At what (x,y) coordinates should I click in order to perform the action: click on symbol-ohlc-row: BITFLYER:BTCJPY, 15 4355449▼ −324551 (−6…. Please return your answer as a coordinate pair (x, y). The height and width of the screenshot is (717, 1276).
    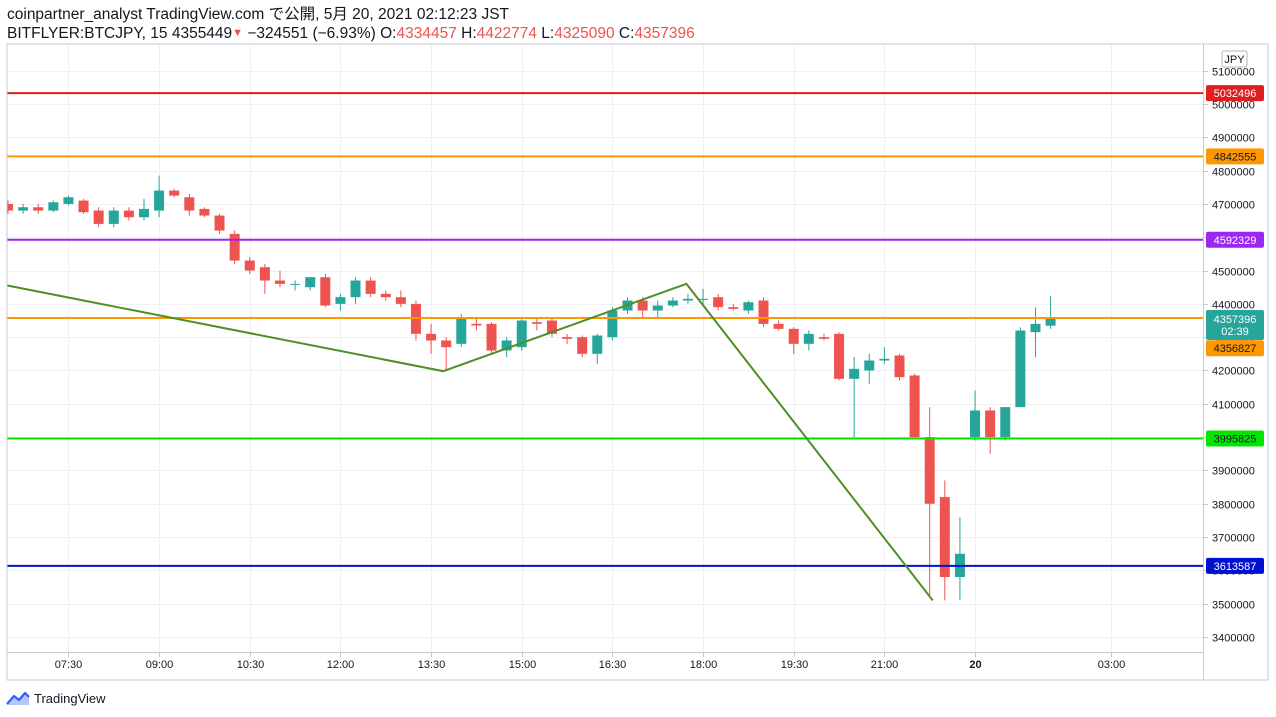
    Looking at the image, I should click on (637, 33).